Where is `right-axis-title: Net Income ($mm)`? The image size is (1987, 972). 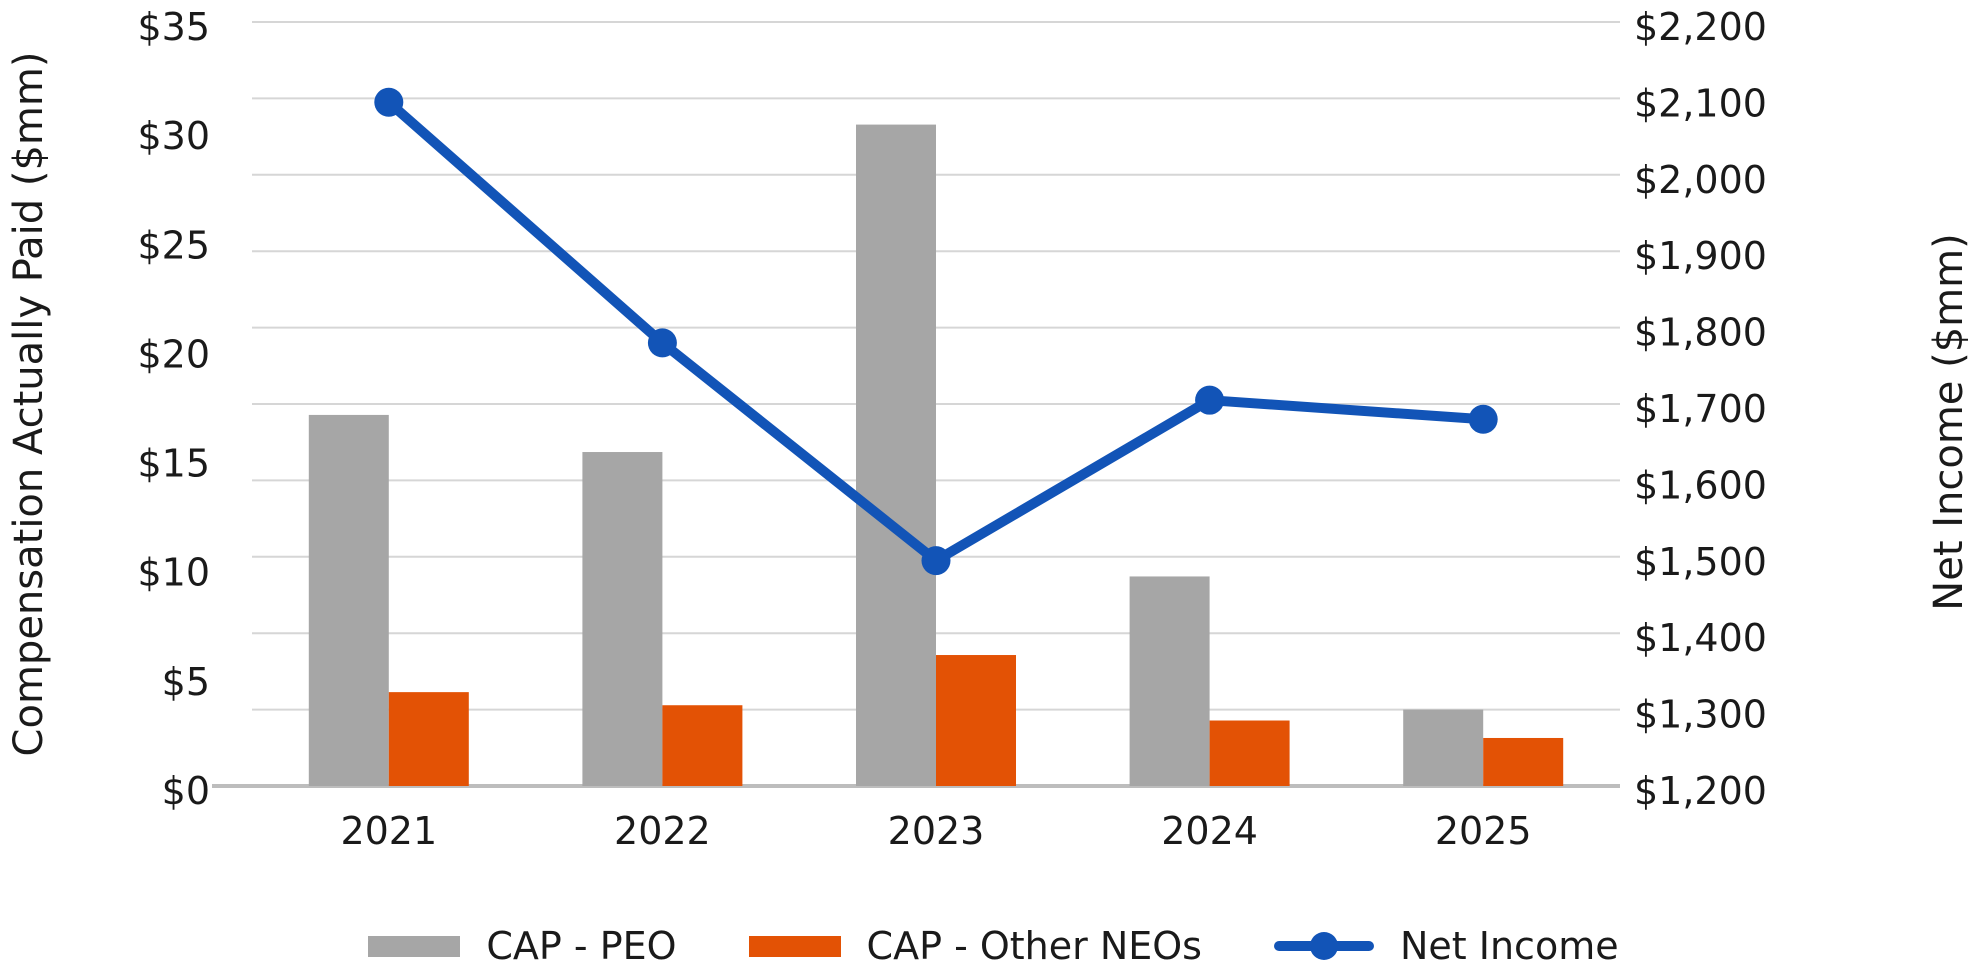
right-axis-title: Net Income ($mm) is located at coordinates (1949, 421).